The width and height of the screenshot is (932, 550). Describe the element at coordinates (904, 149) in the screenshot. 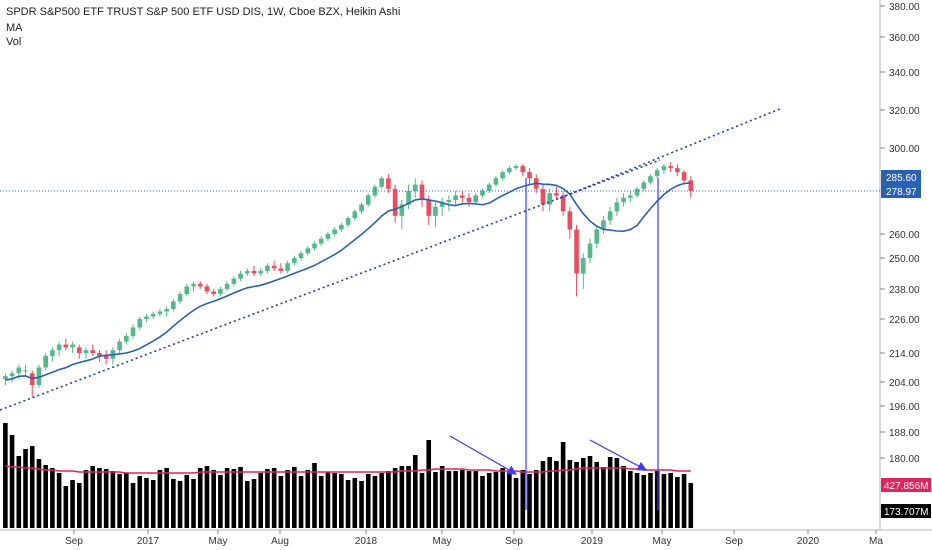

I see `price-tick-label: 300.00` at that location.